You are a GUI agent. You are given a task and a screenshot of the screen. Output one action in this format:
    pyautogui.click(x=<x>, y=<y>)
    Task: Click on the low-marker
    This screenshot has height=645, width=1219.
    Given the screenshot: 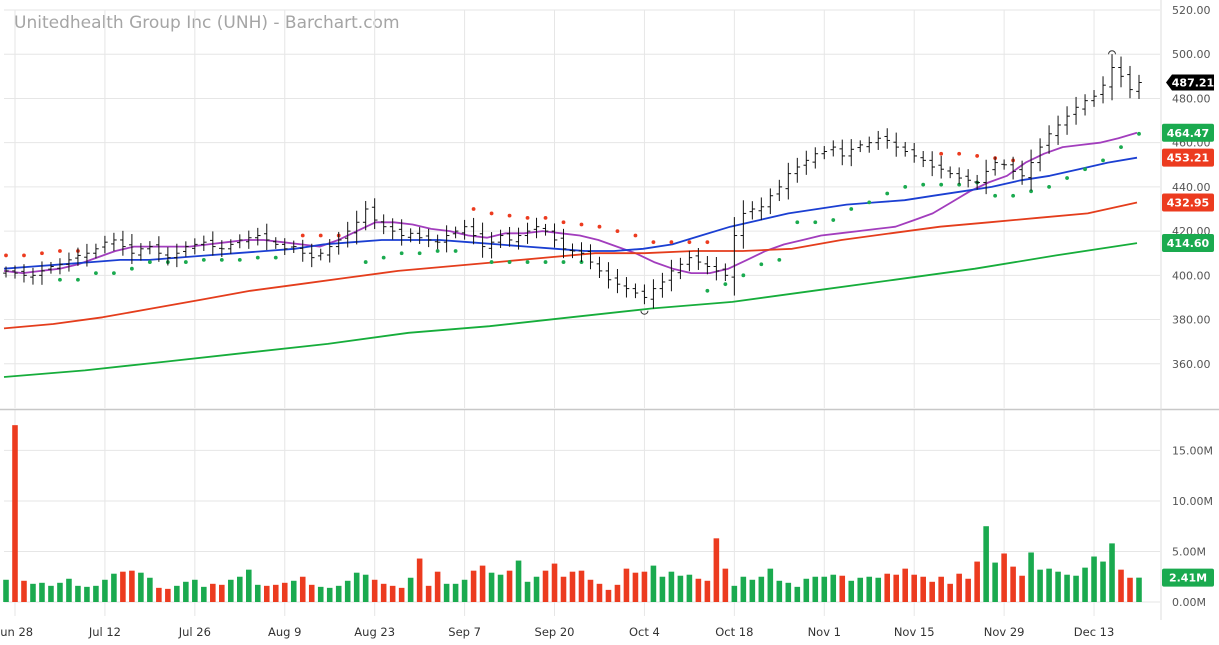 What is the action you would take?
    pyautogui.click(x=644, y=312)
    